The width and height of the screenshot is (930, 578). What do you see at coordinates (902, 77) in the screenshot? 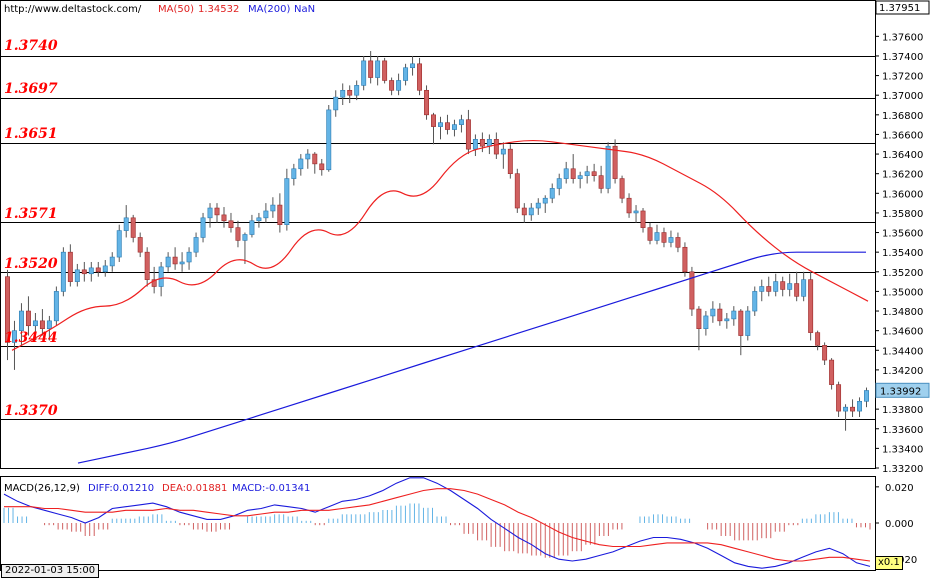
I see `price-tick-label: 1.37200` at bounding box center [902, 77].